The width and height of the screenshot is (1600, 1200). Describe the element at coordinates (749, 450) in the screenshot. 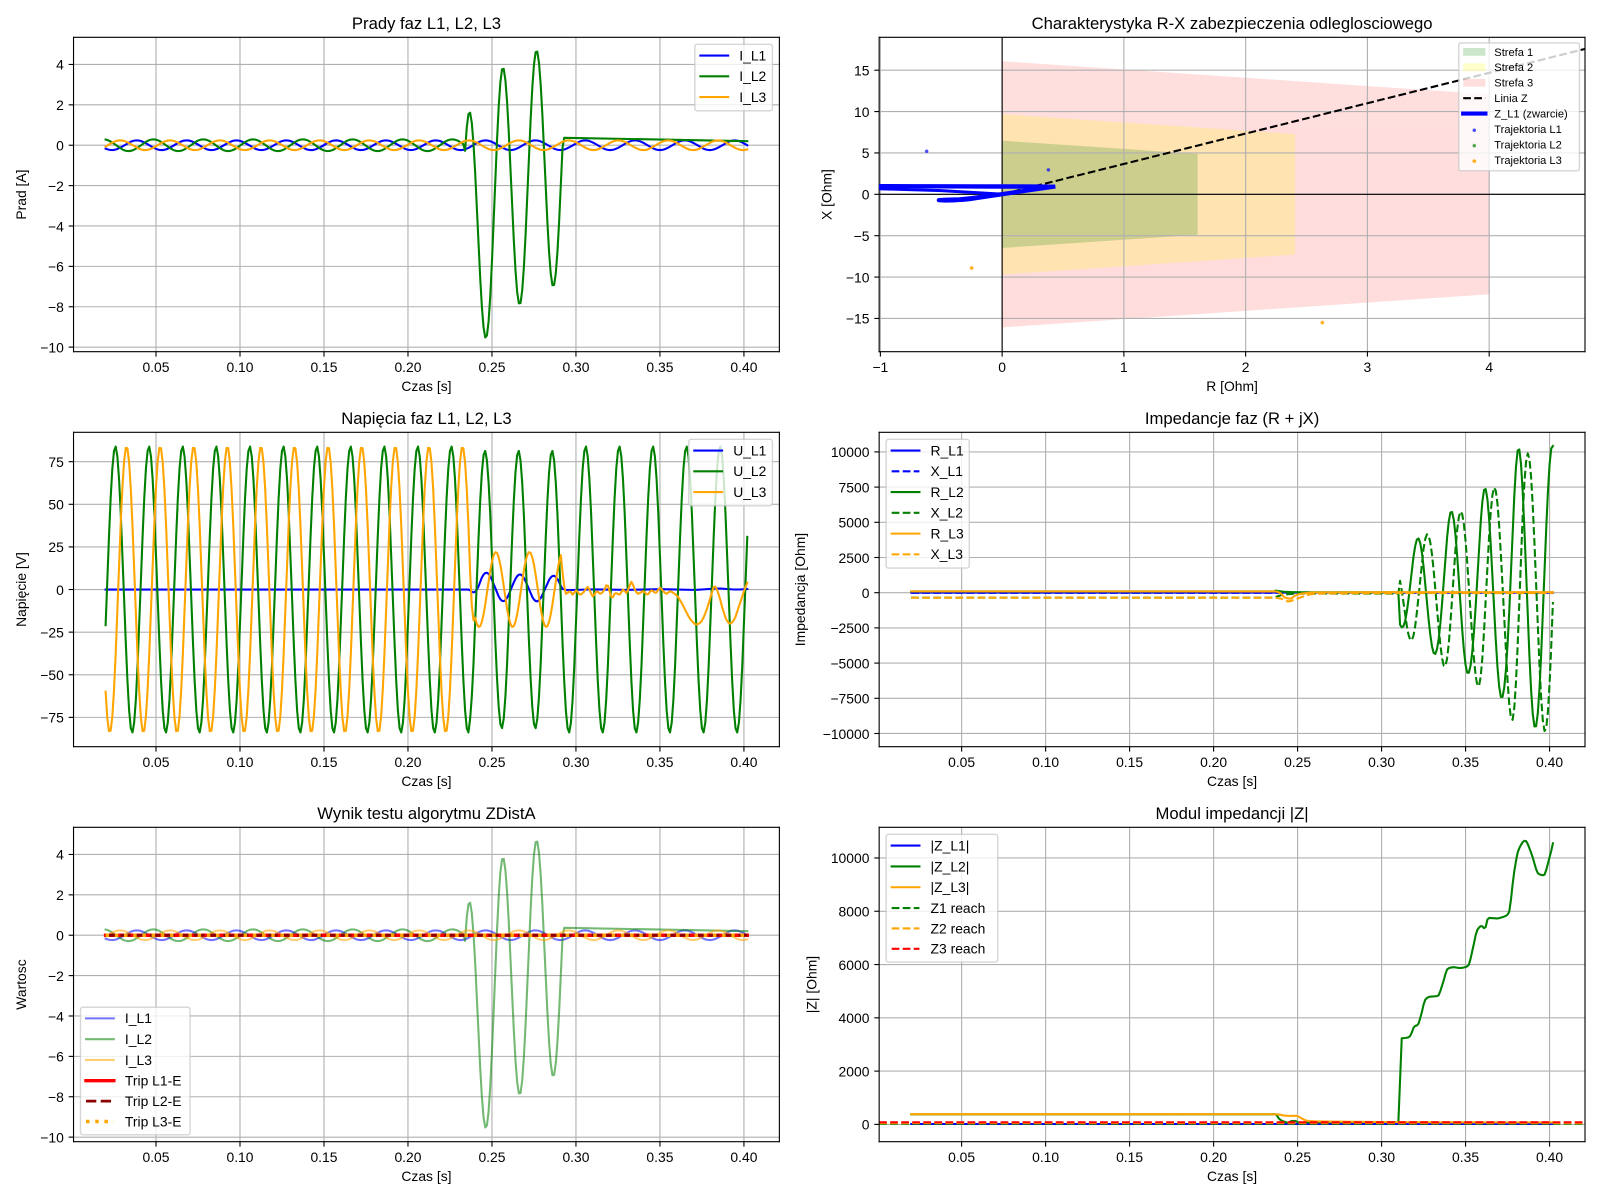

I see `svg-text: U_L1` at that location.